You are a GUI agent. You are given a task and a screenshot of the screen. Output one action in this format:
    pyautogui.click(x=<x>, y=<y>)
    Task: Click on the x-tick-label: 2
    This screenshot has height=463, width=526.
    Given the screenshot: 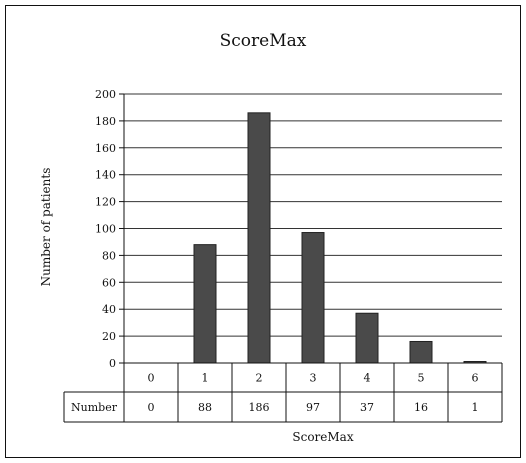 What is the action you would take?
    pyautogui.click(x=259, y=378)
    